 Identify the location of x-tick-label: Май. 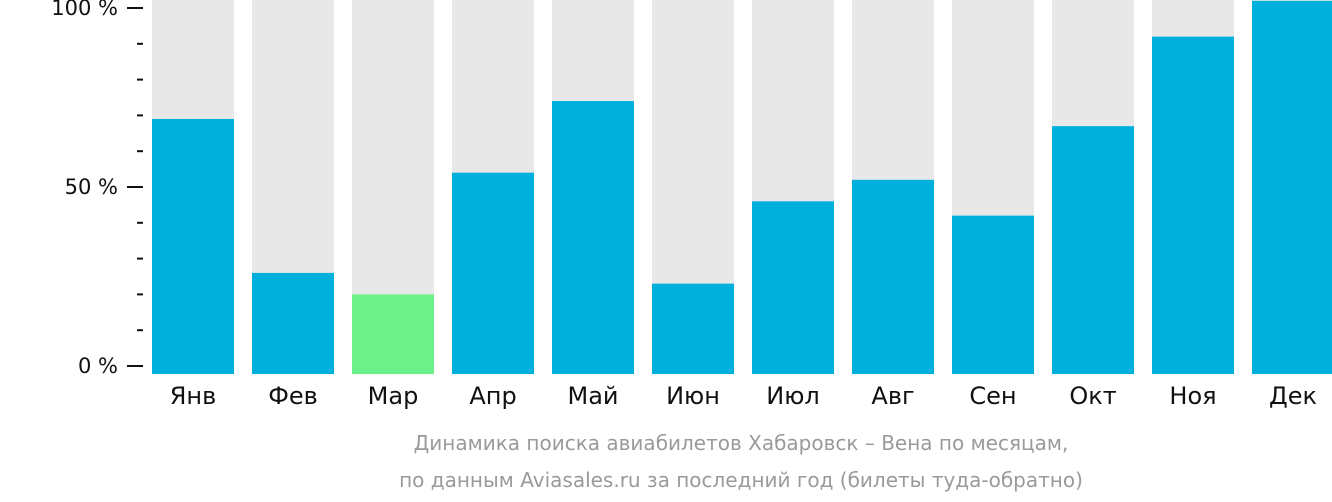
(592, 396).